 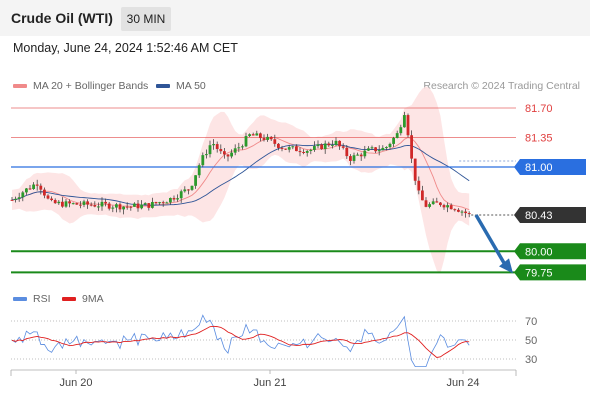 What do you see at coordinates (42, 299) in the screenshot?
I see `rsi-label: RSI` at bounding box center [42, 299].